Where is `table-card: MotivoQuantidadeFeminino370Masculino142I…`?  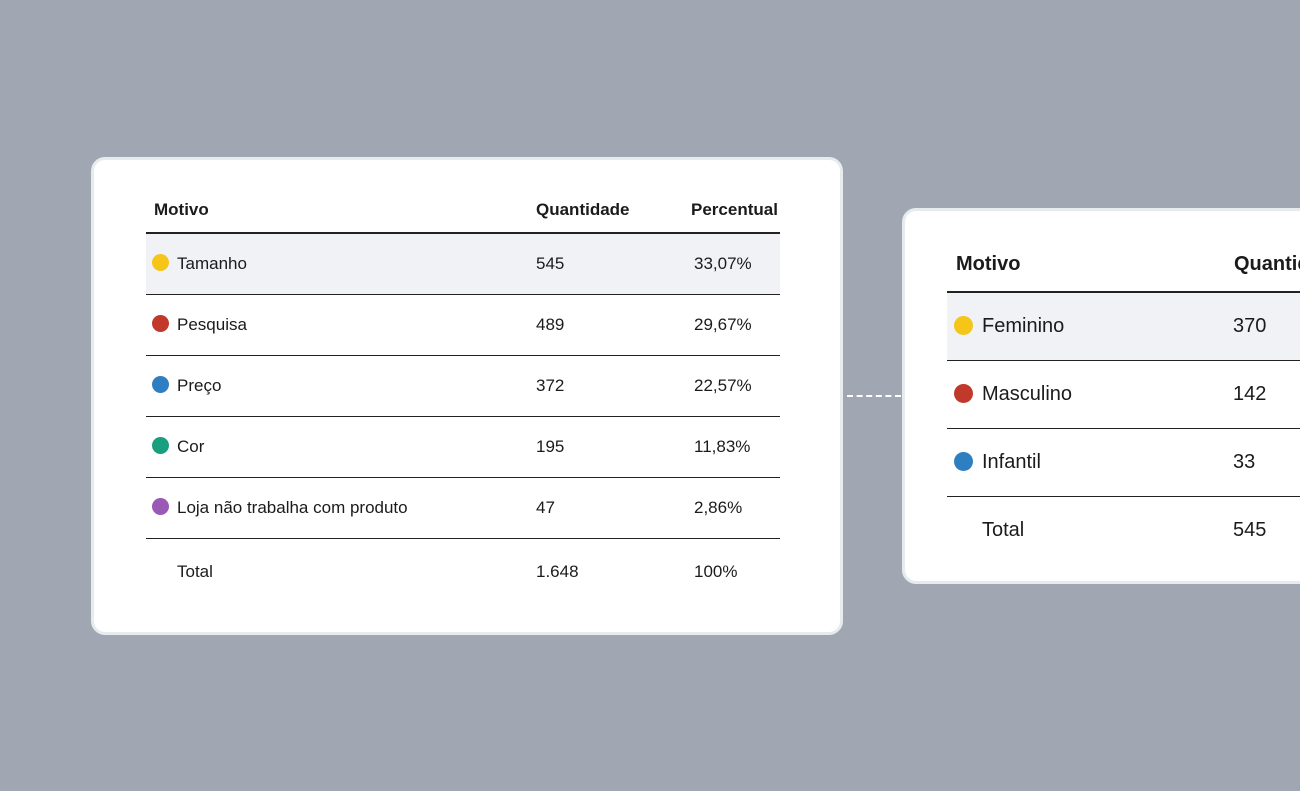 table-card: MotivoQuantidadeFeminino370Masculino142I… is located at coordinates (1101, 396).